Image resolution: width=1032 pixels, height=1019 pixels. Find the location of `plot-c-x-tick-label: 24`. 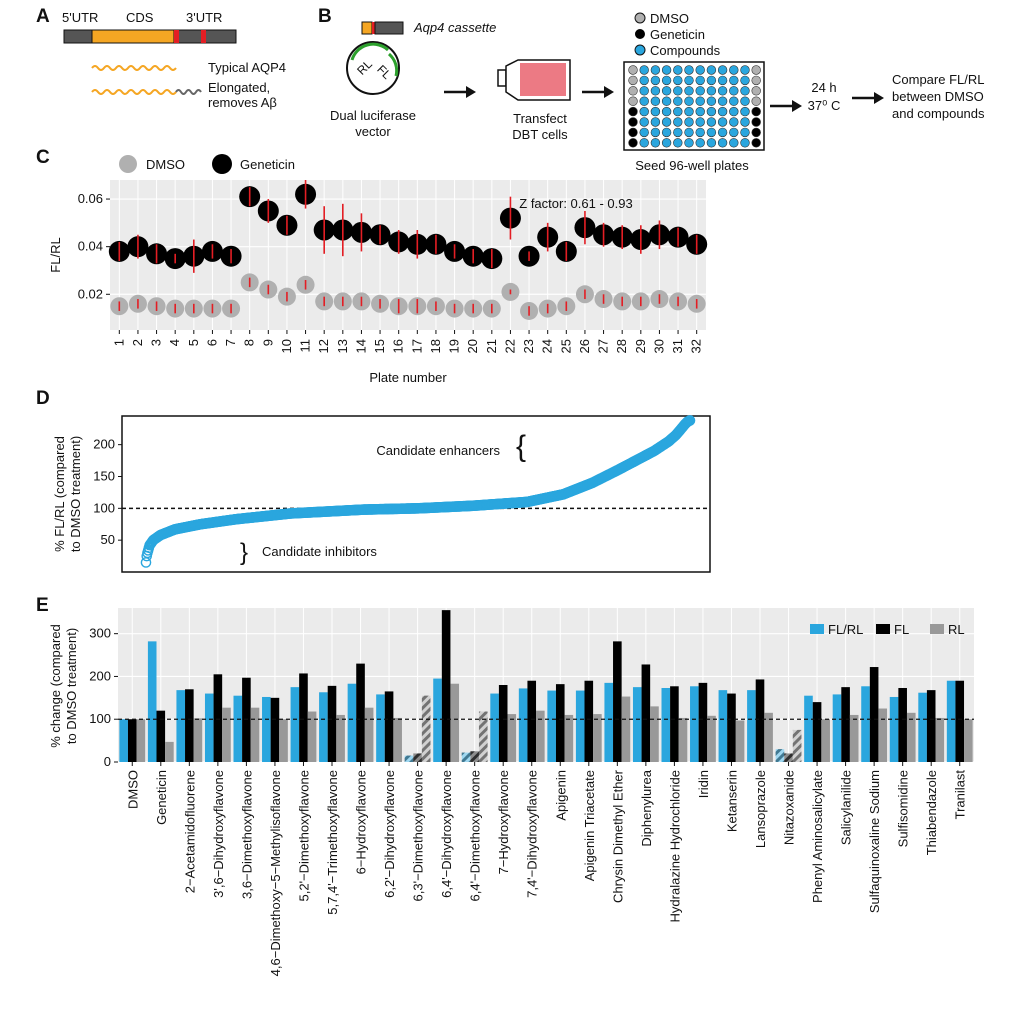

plot-c-x-tick-label: 24 is located at coordinates (547, 346).